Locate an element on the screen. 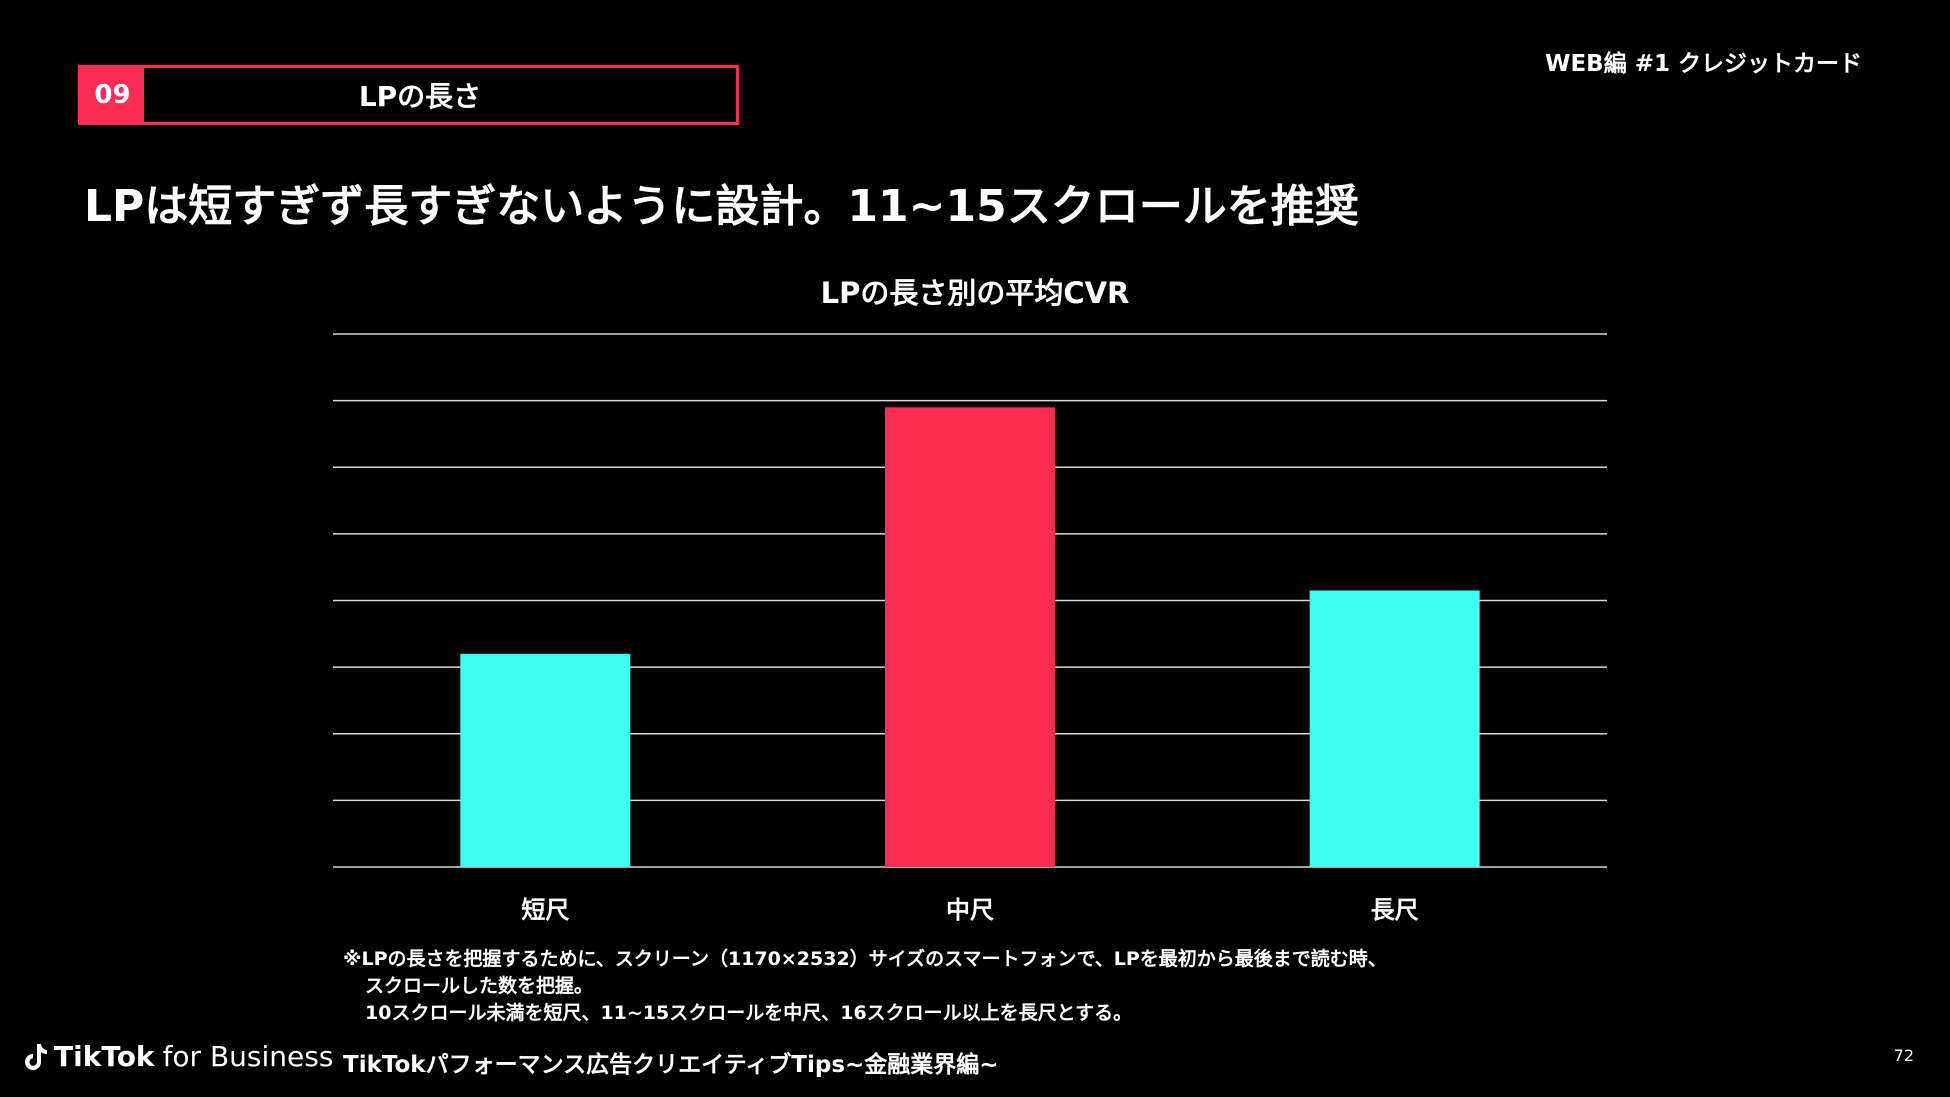  series-label: WEB編 #1 クレジットカード is located at coordinates (1703, 64).